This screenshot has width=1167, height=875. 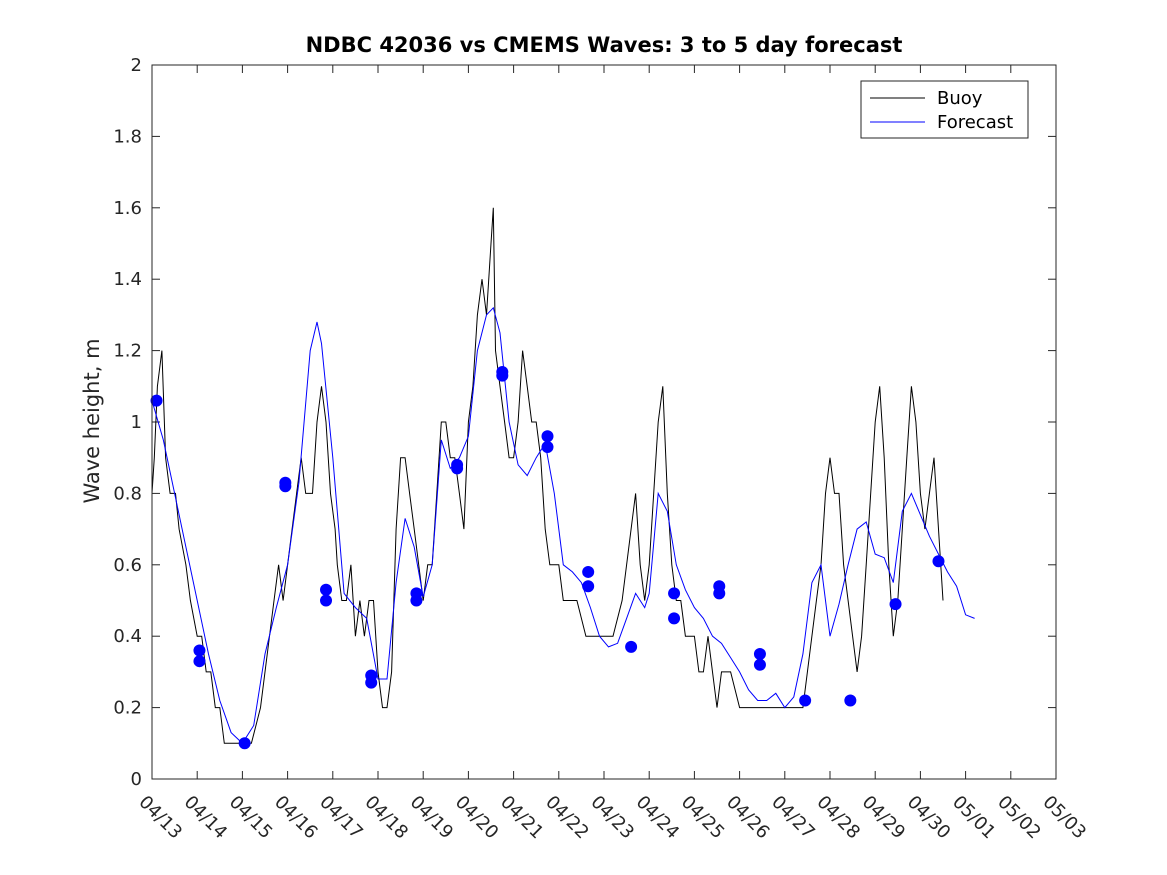 What do you see at coordinates (136, 422) in the screenshot?
I see `y-tick-label: 1` at bounding box center [136, 422].